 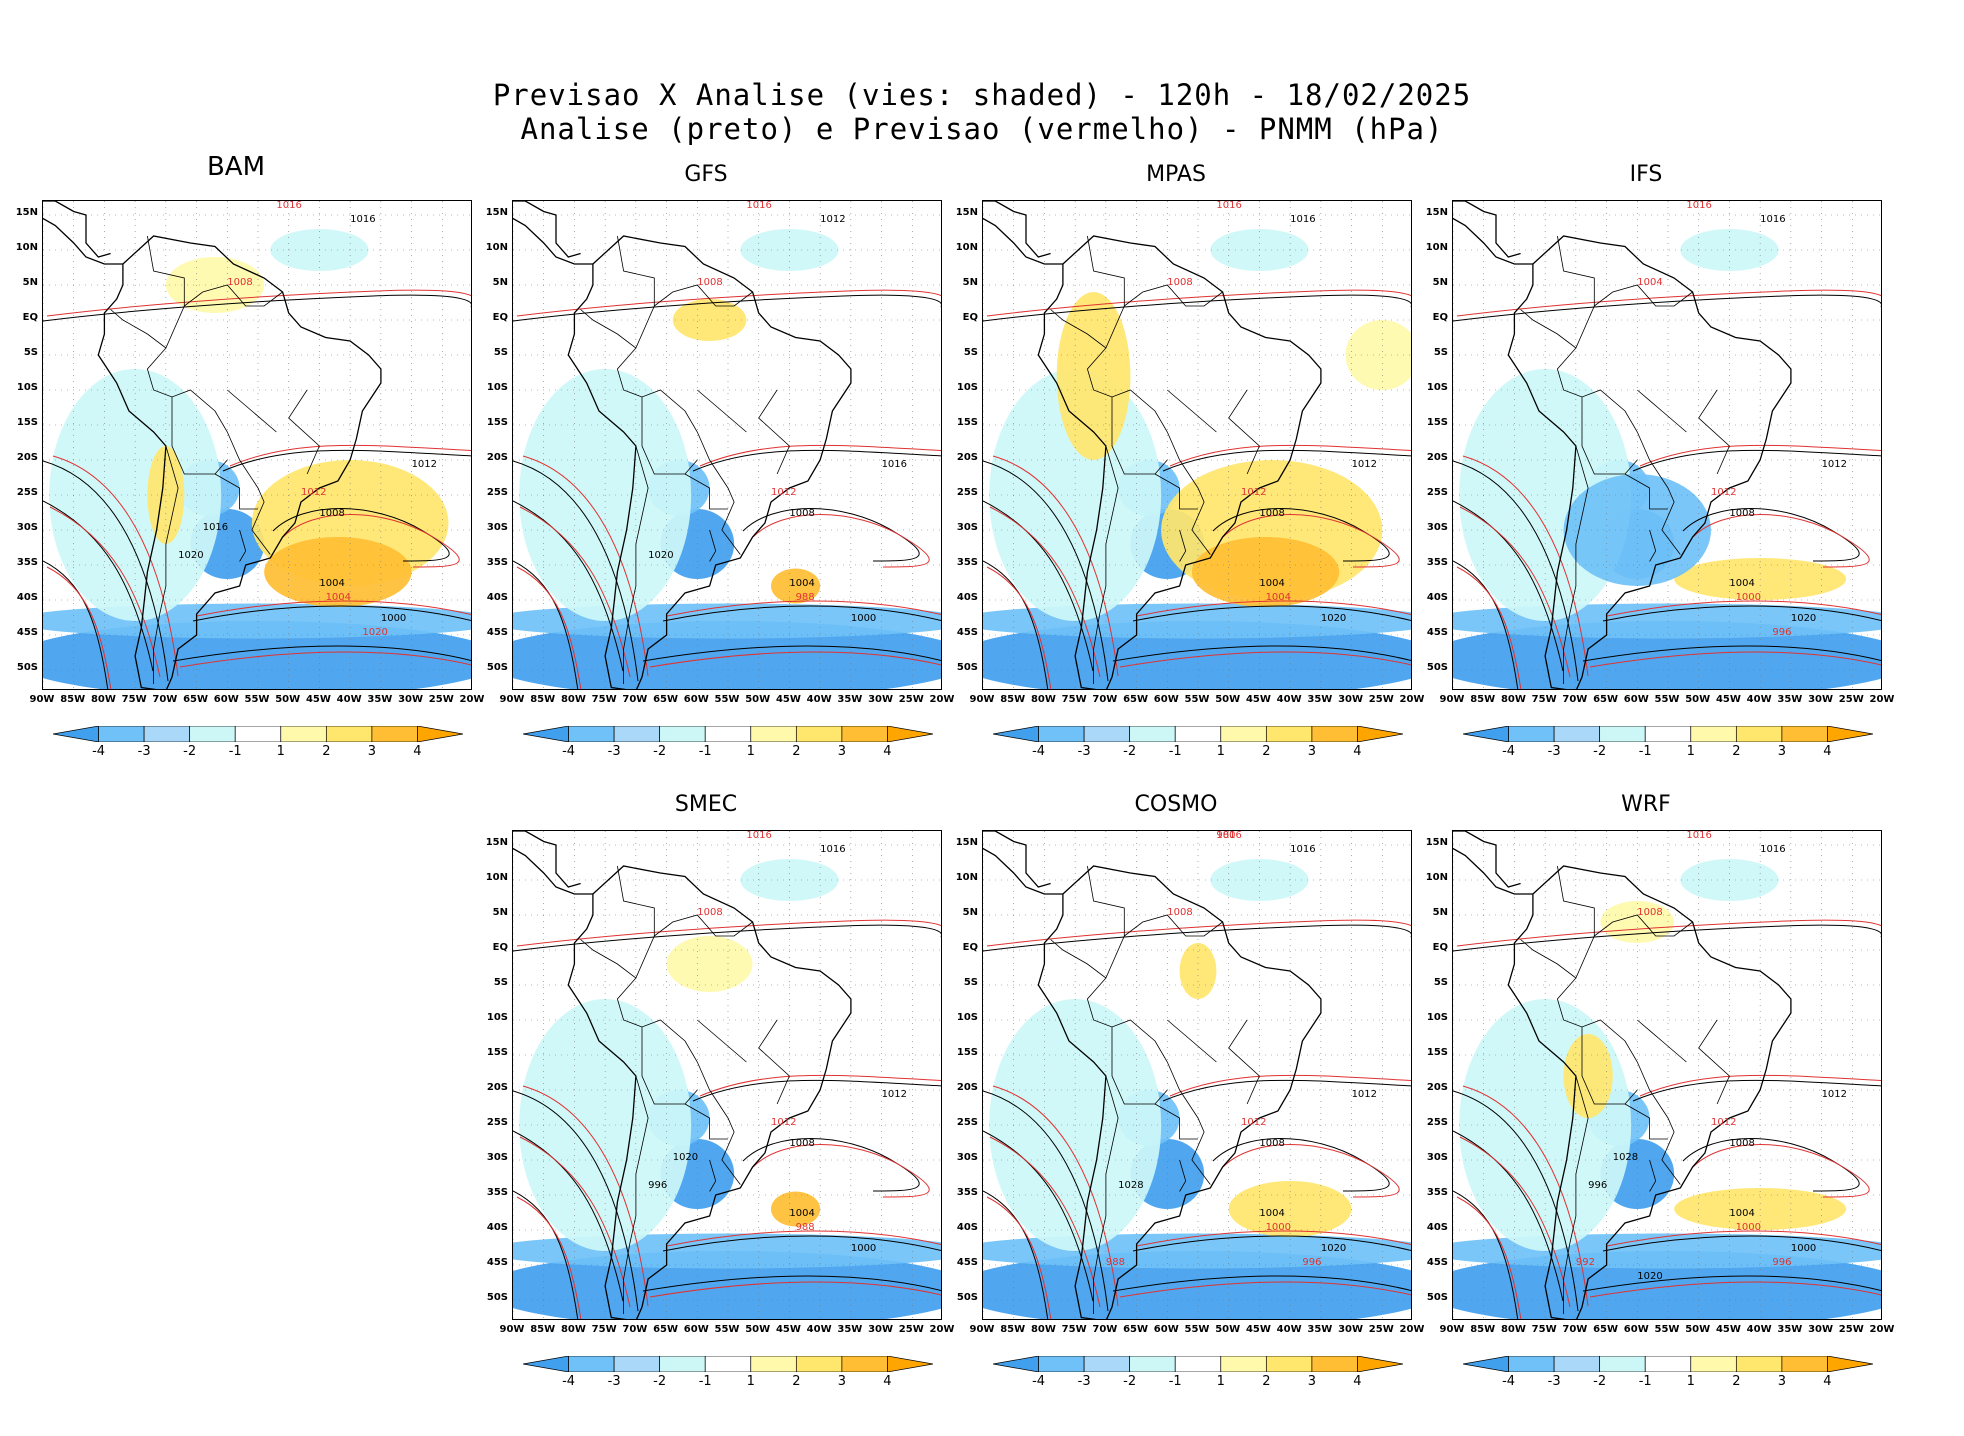 I want to click on lat-tick-label: 20S, so click(x=497, y=457).